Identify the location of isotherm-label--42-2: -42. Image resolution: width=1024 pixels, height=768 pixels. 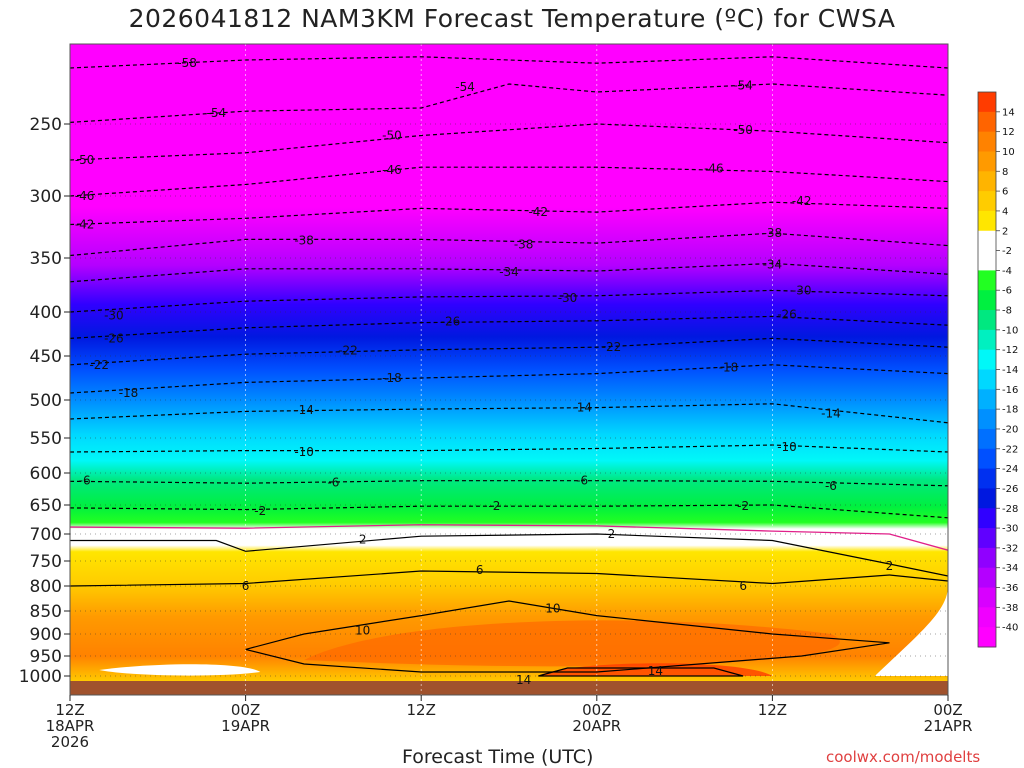
(802, 201).